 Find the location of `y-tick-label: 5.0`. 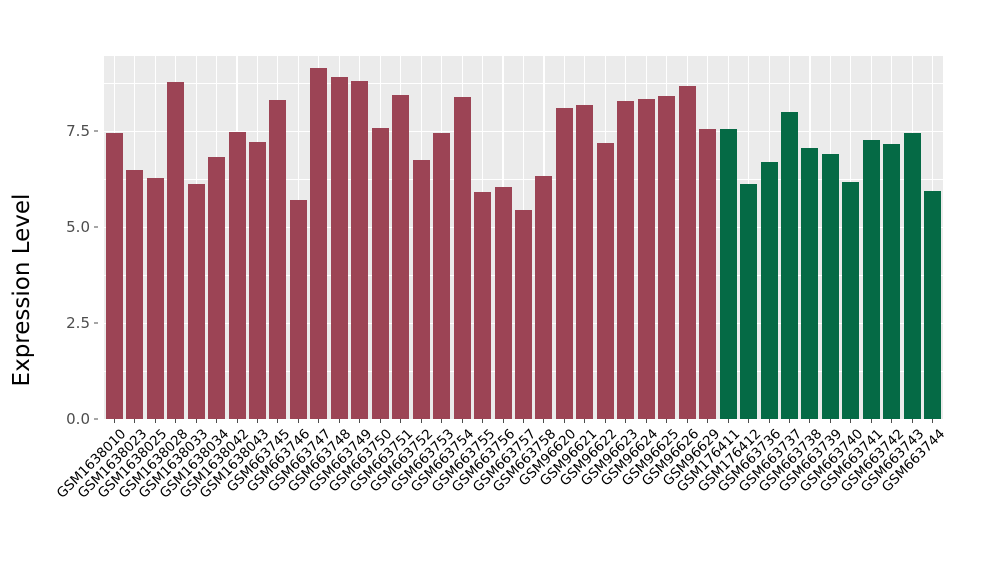

y-tick-label: 5.0 is located at coordinates (78, 227).